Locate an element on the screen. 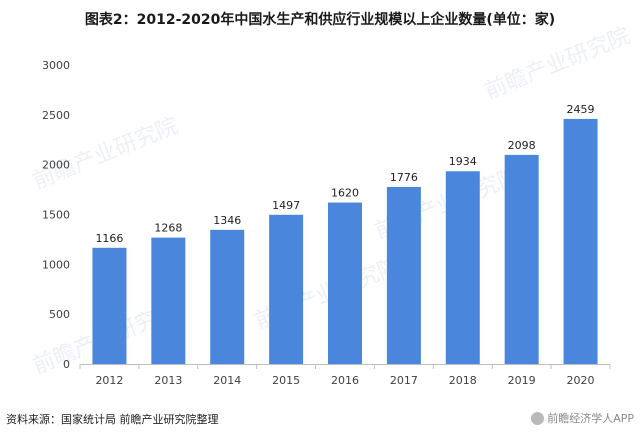 This screenshot has width=640, height=435. bar-2013 is located at coordinates (168, 300).